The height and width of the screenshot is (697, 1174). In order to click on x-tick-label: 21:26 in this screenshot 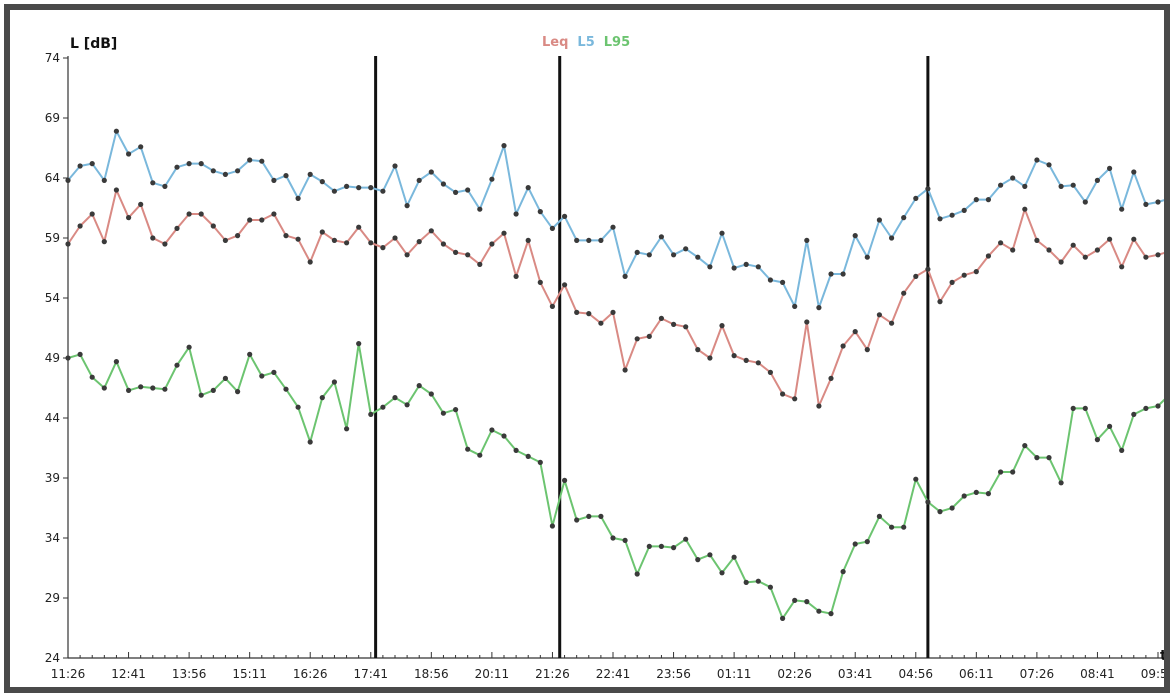, I will do `click(552, 674)`.